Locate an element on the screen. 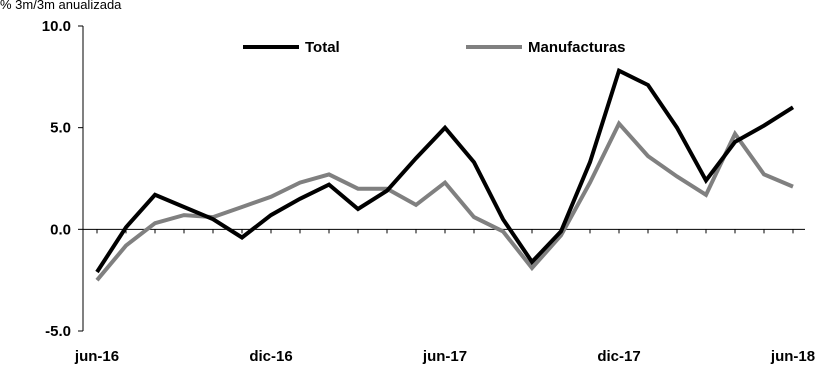 The width and height of the screenshot is (819, 368). x-tick-label: jun-18 is located at coordinates (792, 356).